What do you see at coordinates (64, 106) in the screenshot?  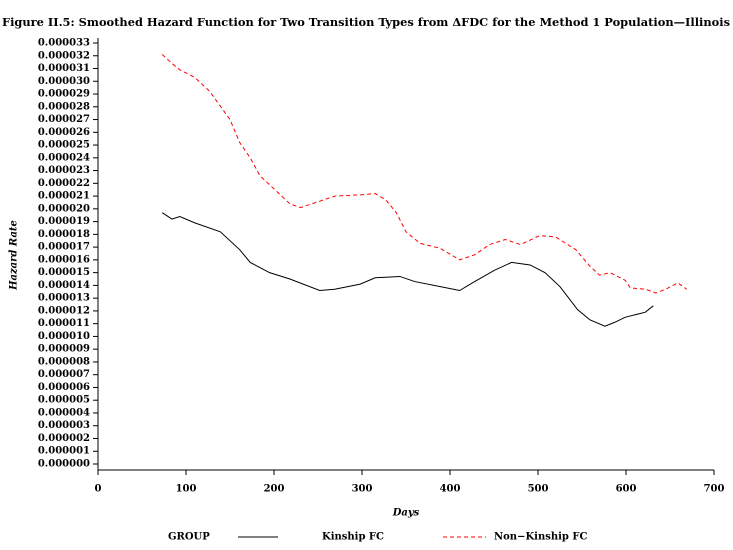 I see `y-tick-label: 0.000028` at bounding box center [64, 106].